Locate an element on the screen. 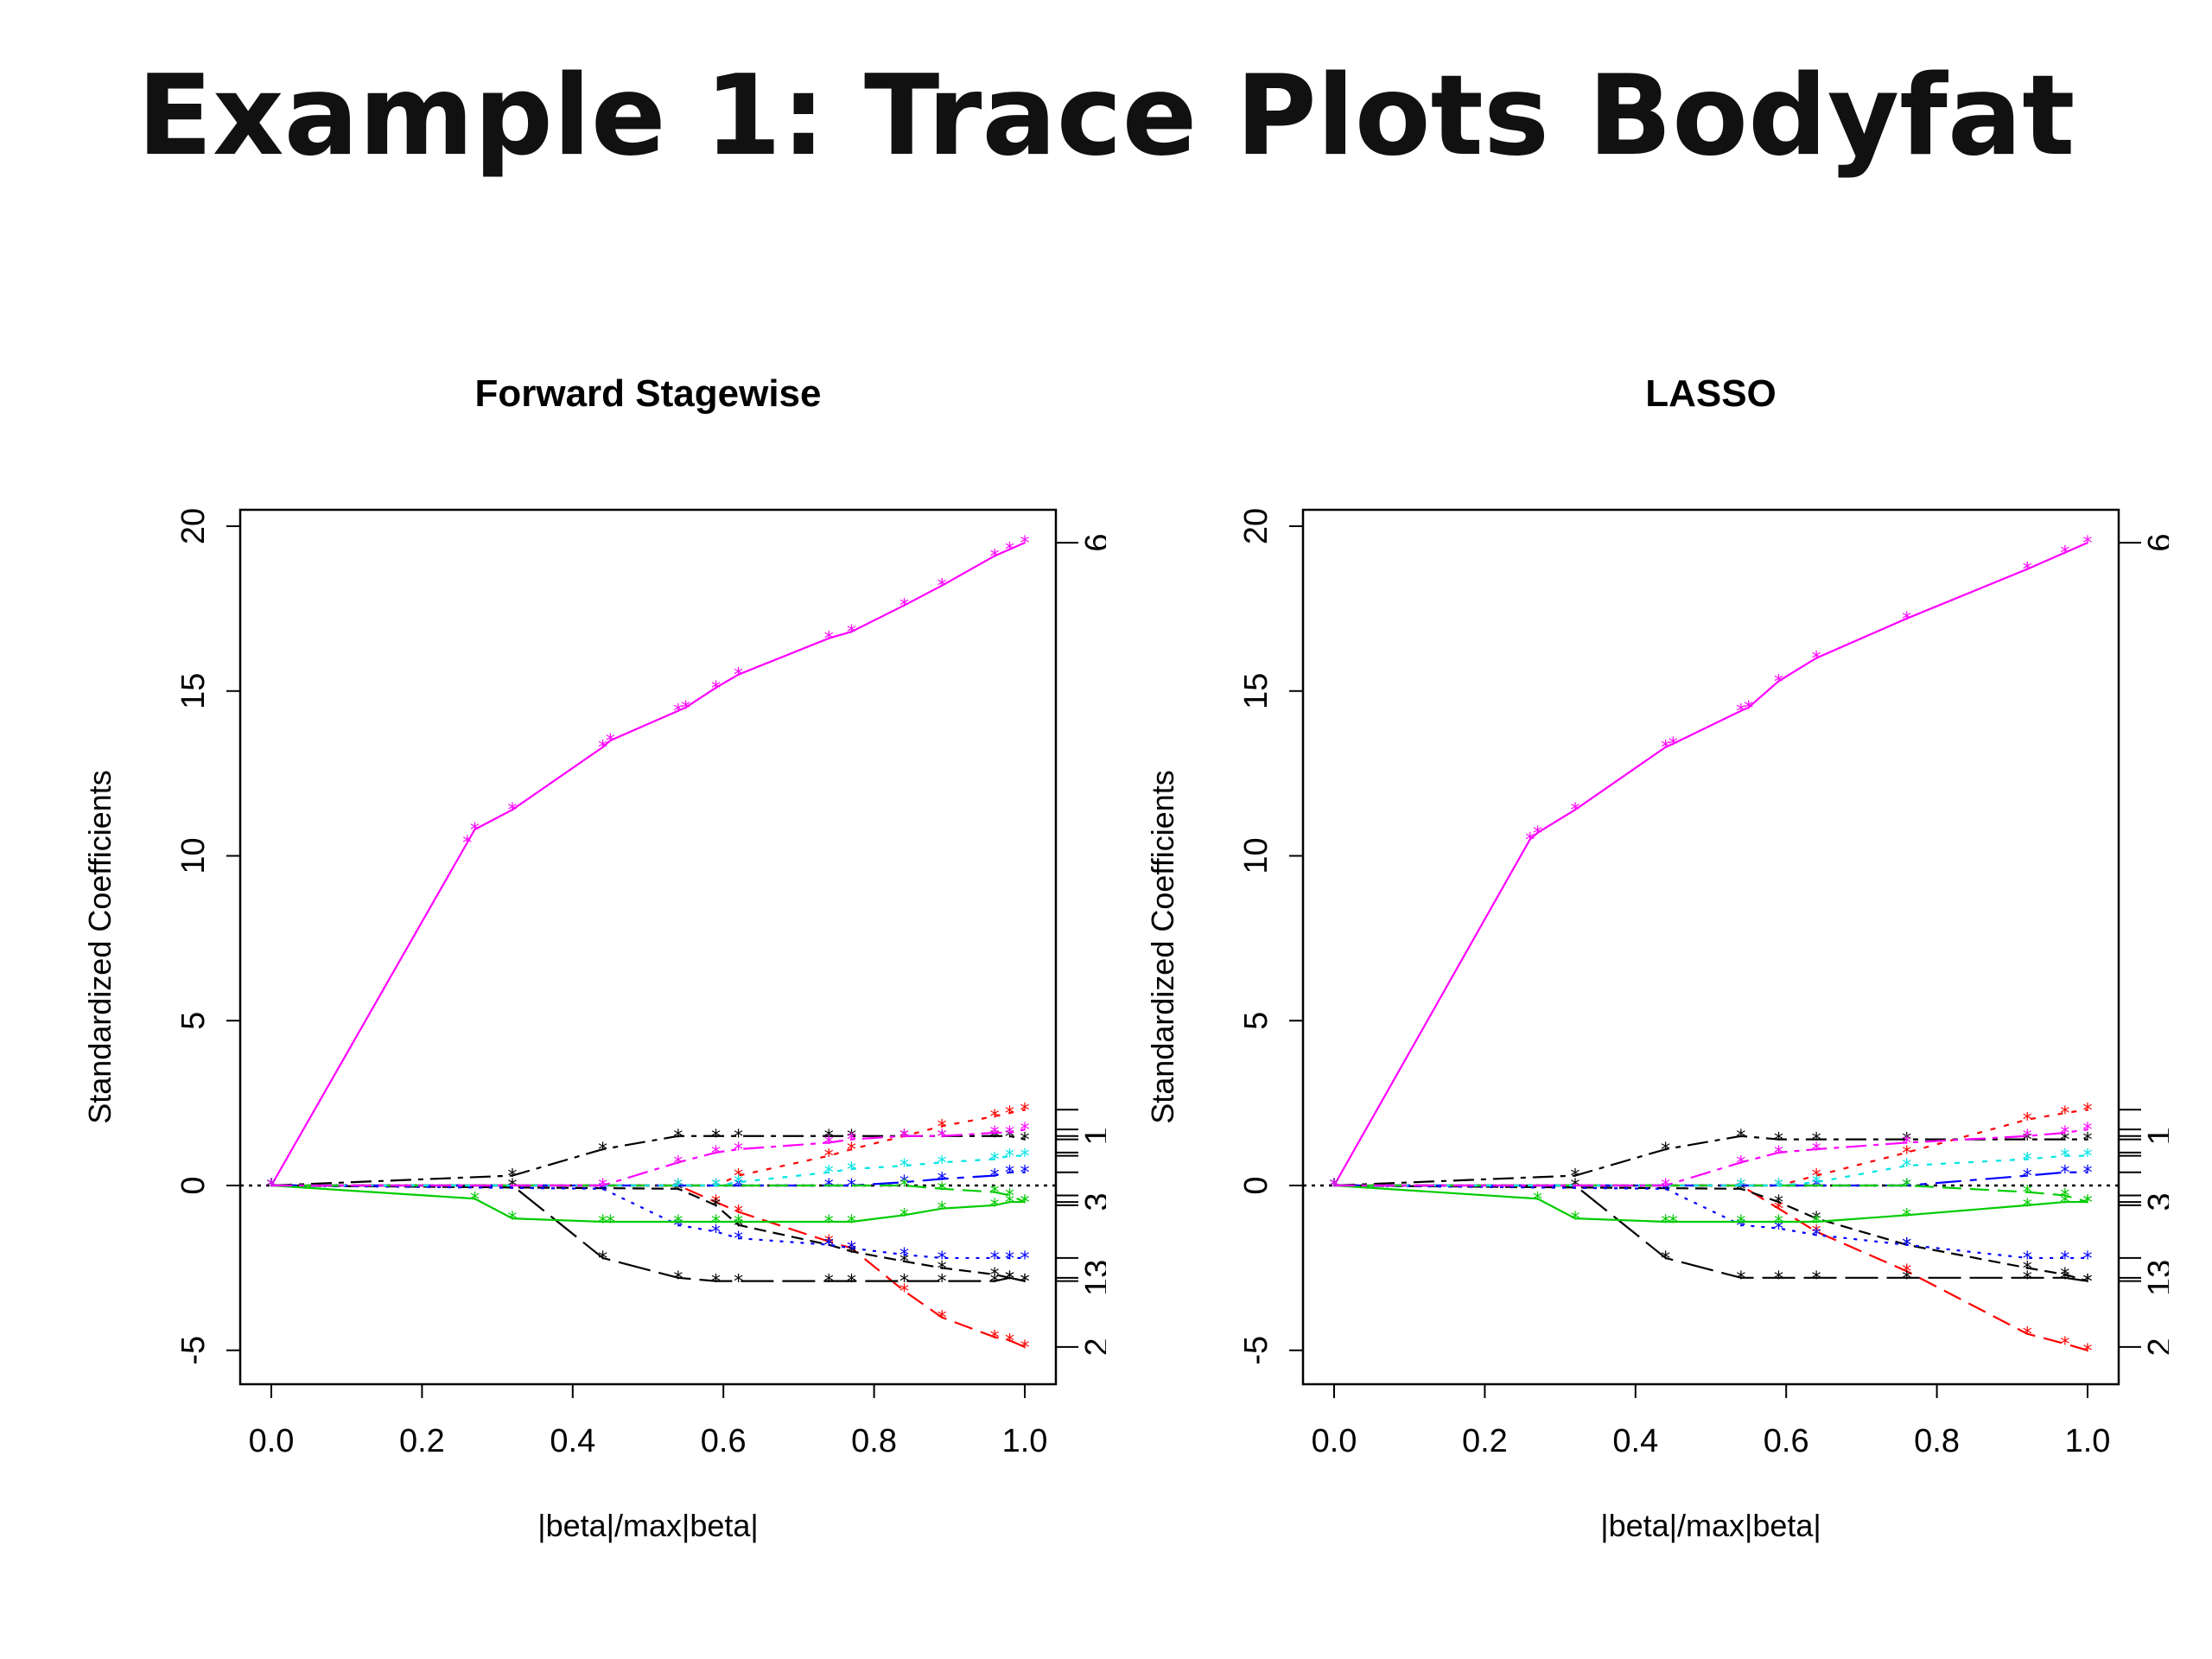  x-tick-label: 0.6 is located at coordinates (724, 1441).